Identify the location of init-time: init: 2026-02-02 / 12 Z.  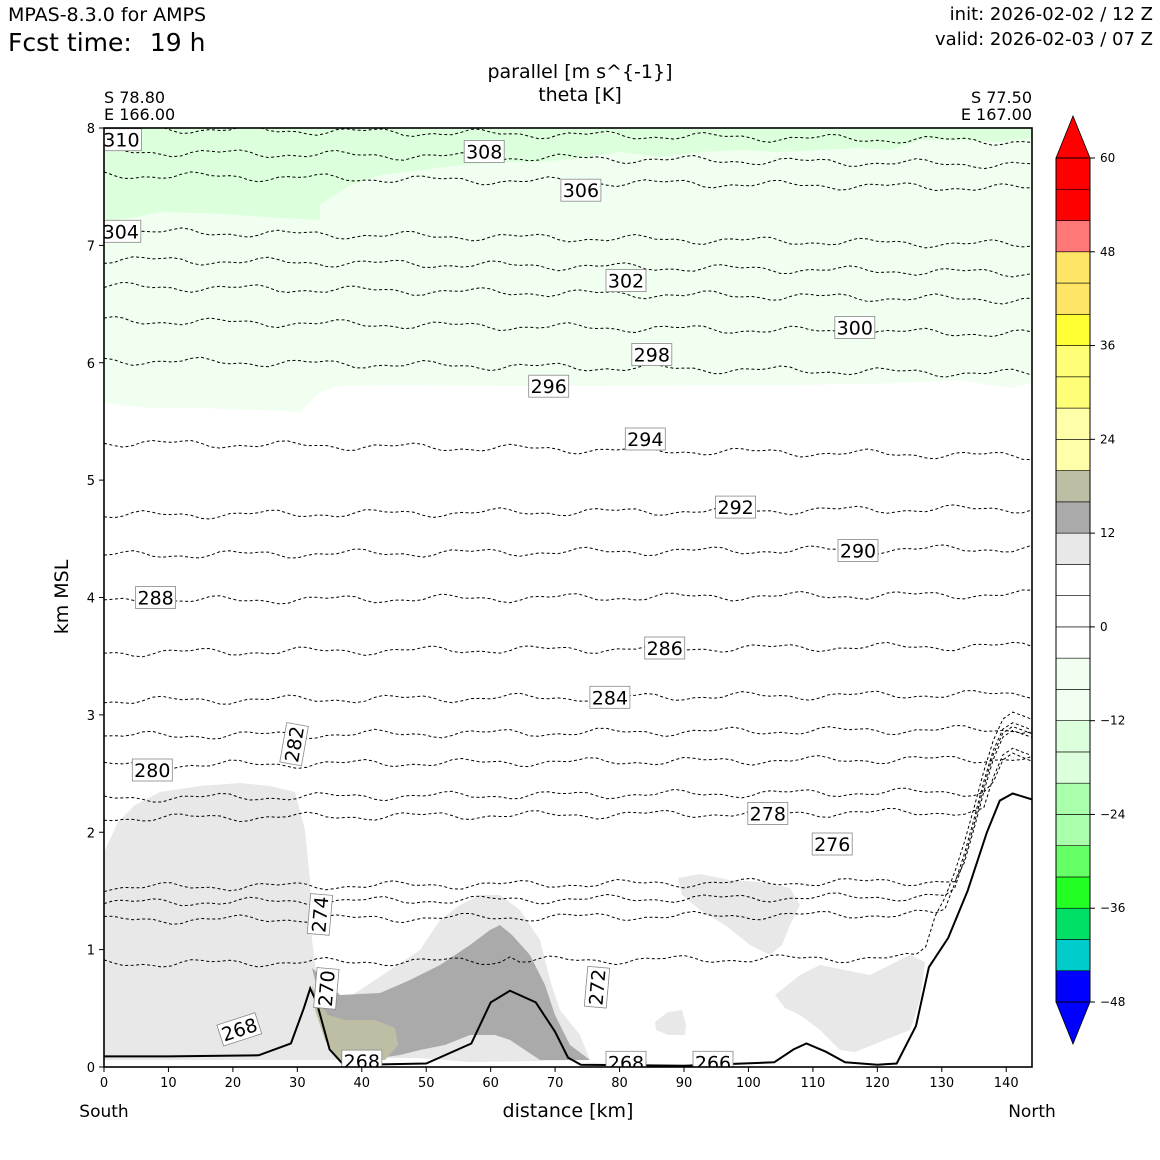
(1051, 14).